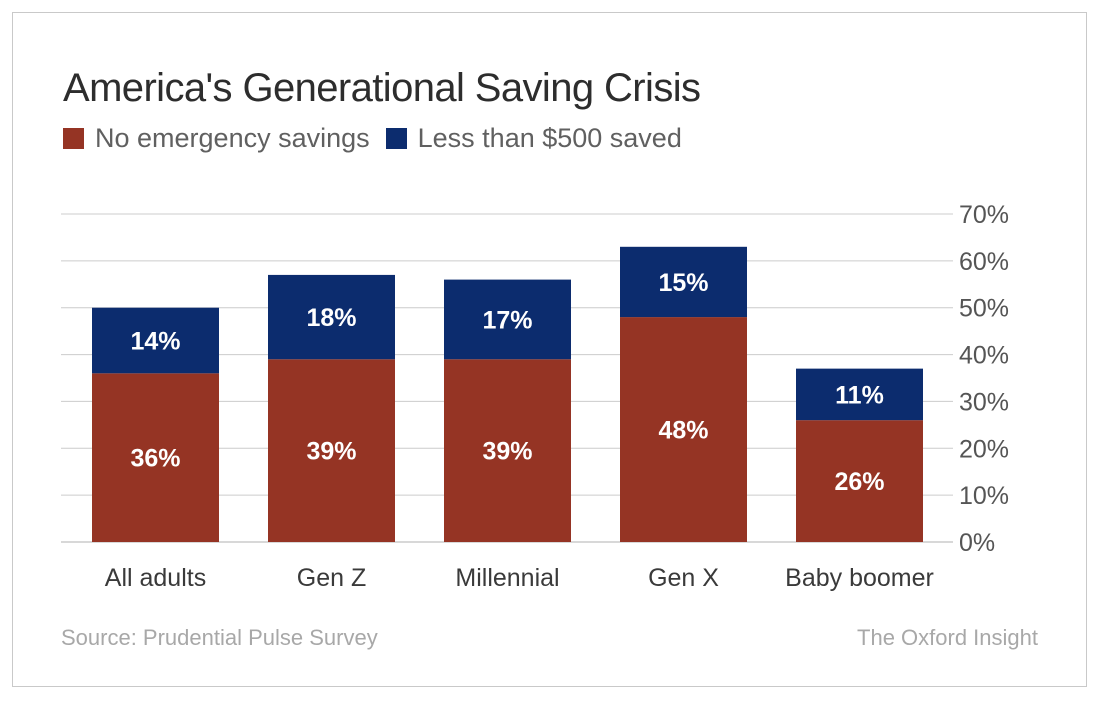 The height and width of the screenshot is (701, 1101). I want to click on y-tick-label-60: 60%, so click(984, 262).